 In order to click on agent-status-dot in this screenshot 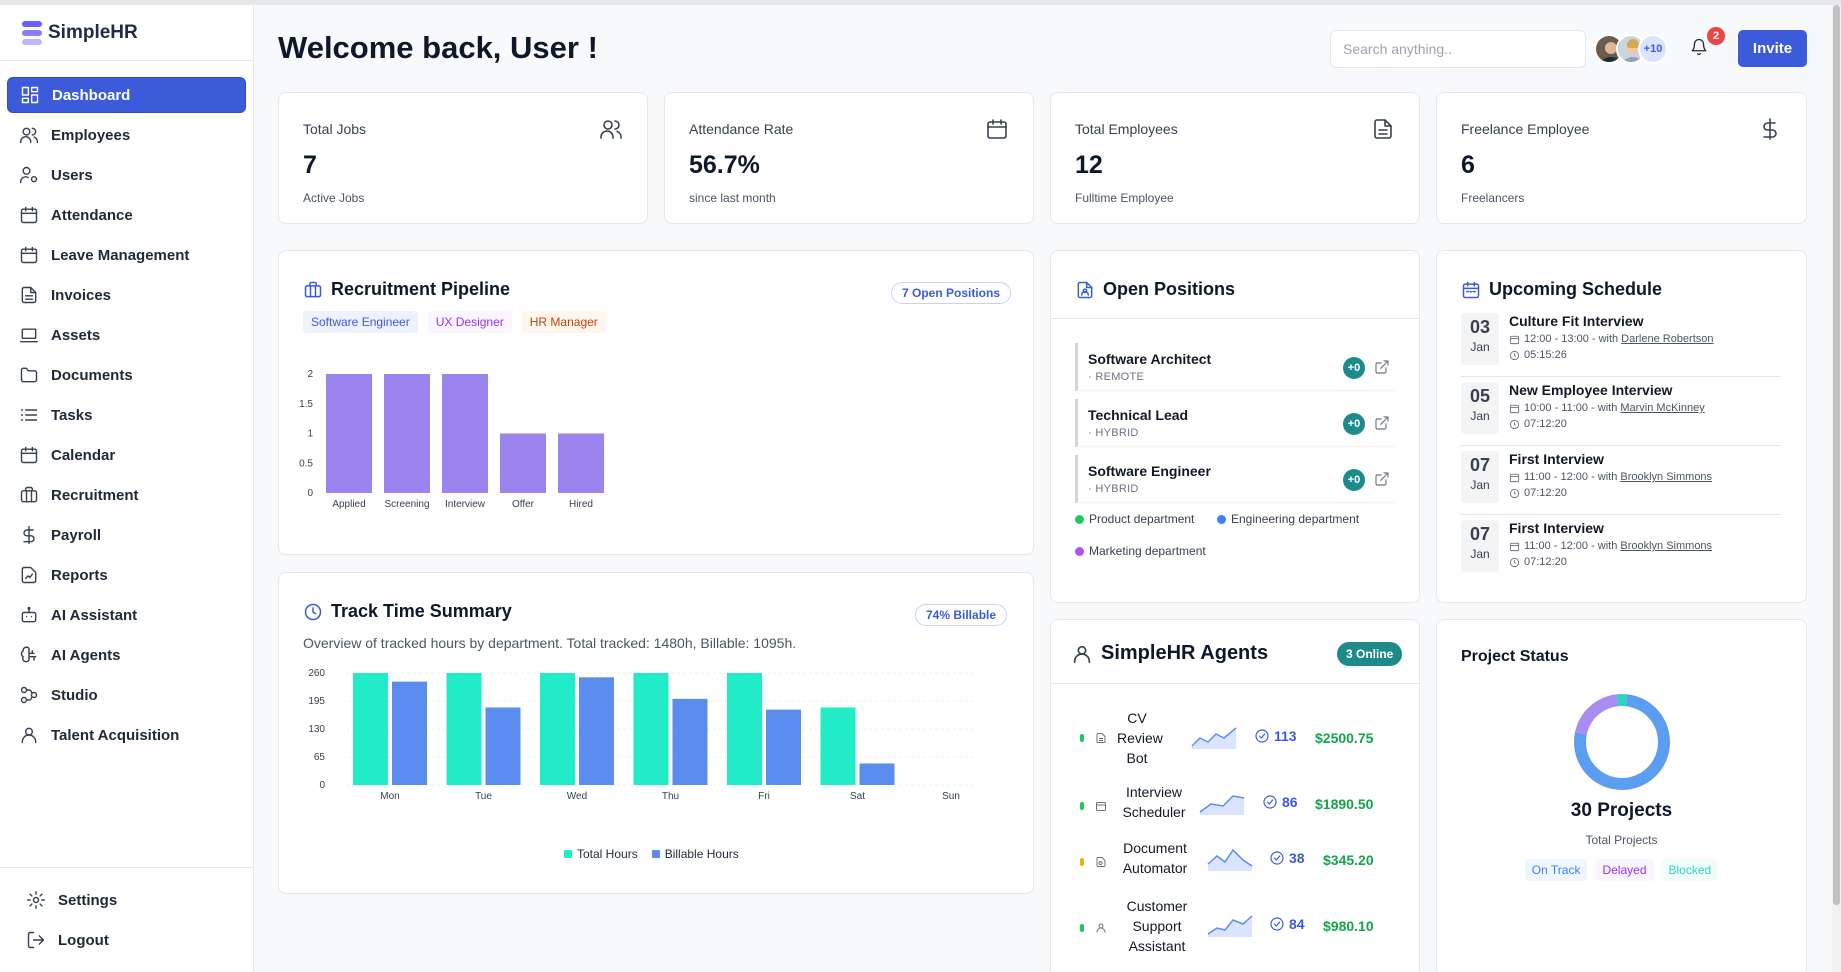, I will do `click(1082, 806)`.